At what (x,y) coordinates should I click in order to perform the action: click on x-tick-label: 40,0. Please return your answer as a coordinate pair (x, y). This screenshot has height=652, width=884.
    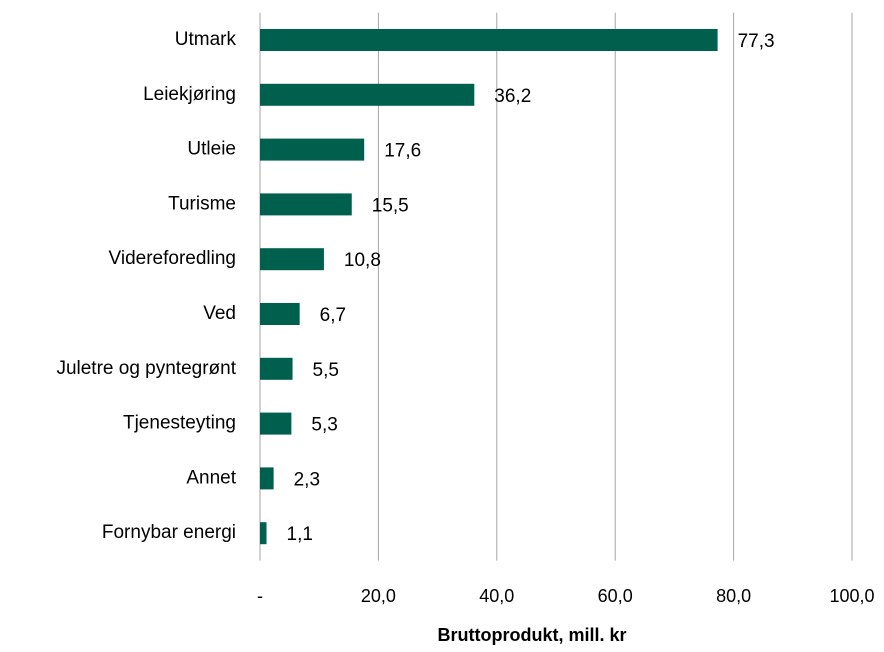
    Looking at the image, I should click on (496, 596).